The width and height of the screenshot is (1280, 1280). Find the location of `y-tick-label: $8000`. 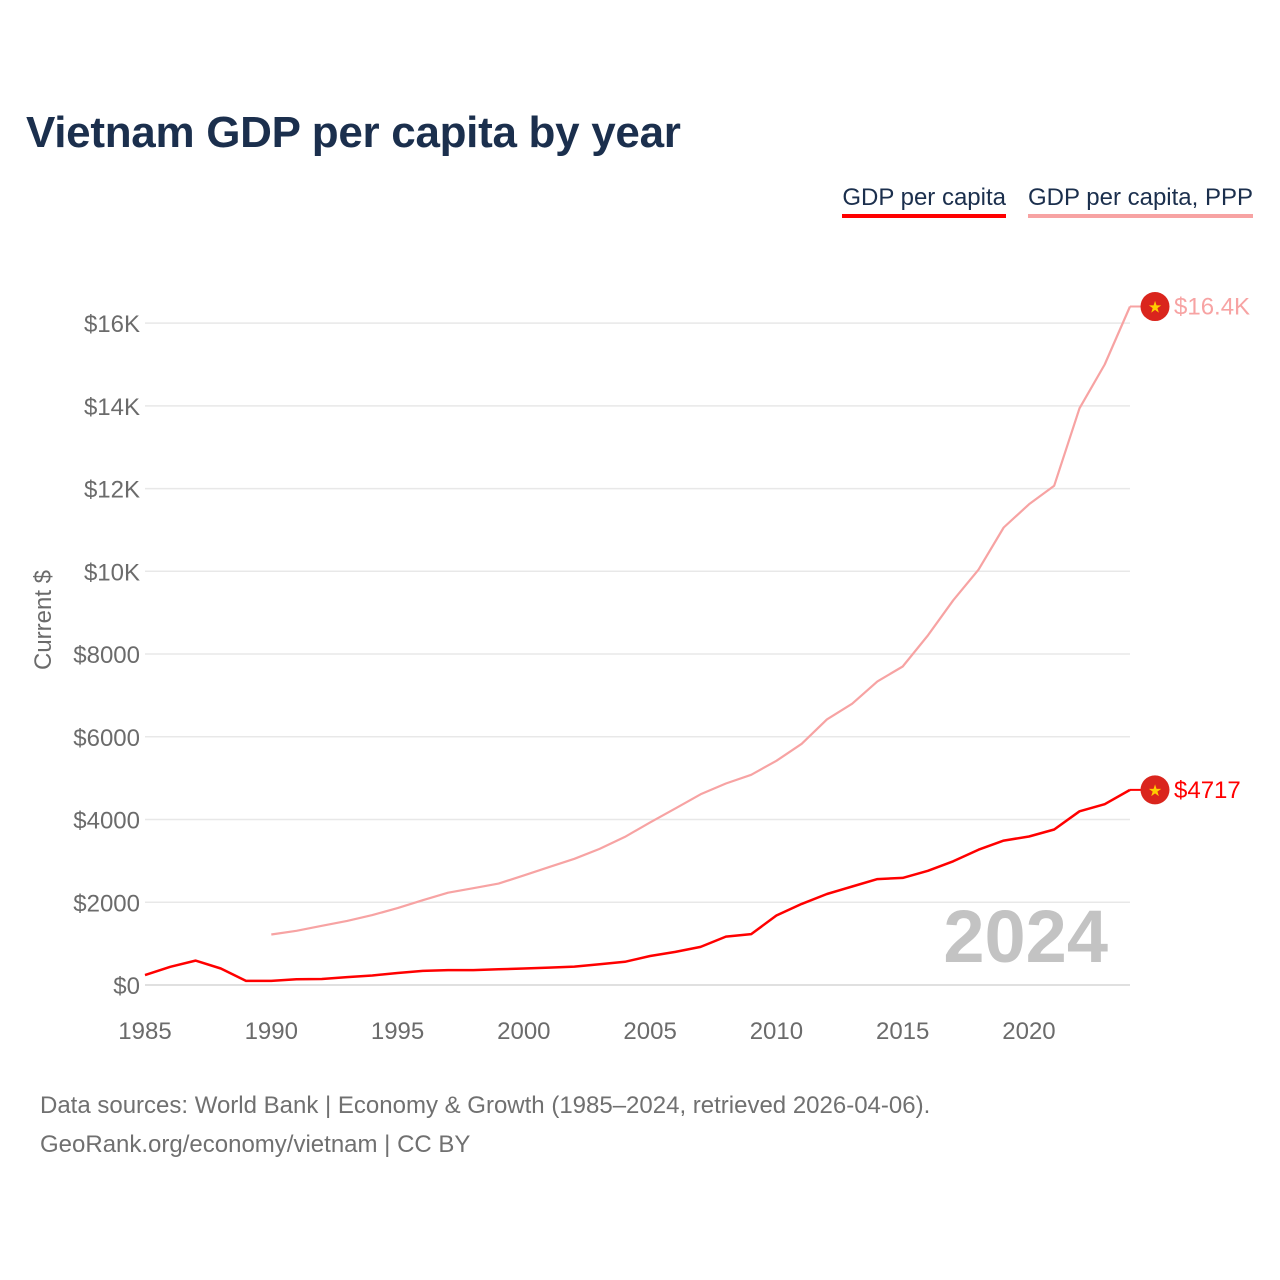

y-tick-label: $8000 is located at coordinates (106, 655).